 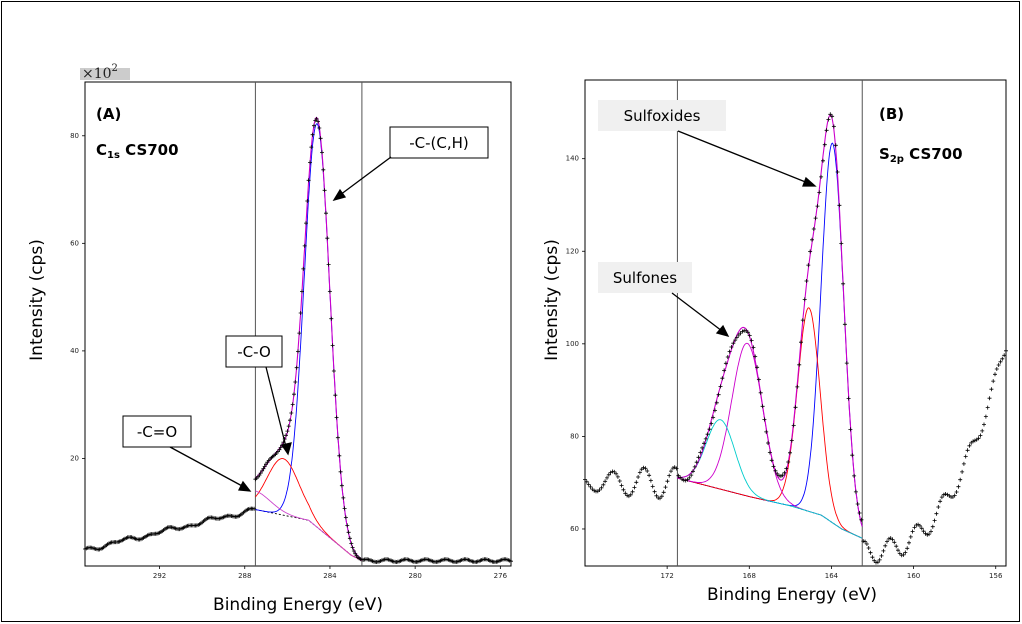 I want to click on panel-label-b: (B), so click(x=891, y=114).